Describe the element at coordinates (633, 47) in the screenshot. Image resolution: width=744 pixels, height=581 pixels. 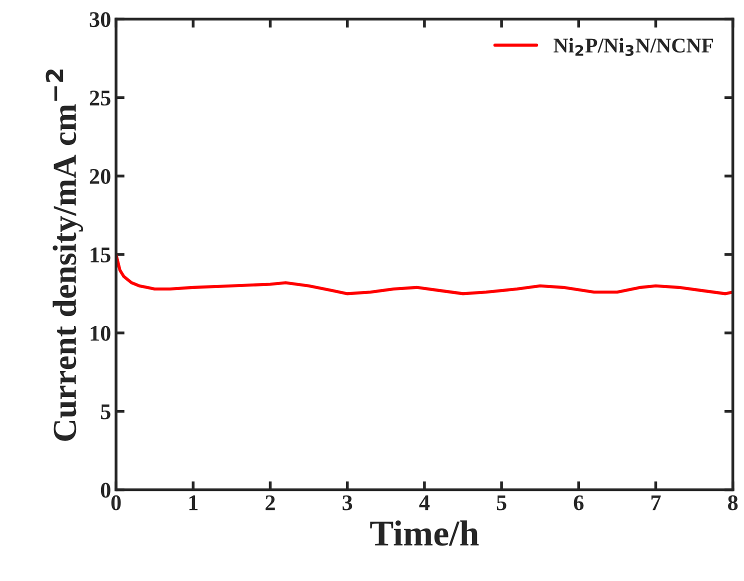
I see `legend-label: Ni$_{2}$P/Ni$_{3}$N/NCNF` at that location.